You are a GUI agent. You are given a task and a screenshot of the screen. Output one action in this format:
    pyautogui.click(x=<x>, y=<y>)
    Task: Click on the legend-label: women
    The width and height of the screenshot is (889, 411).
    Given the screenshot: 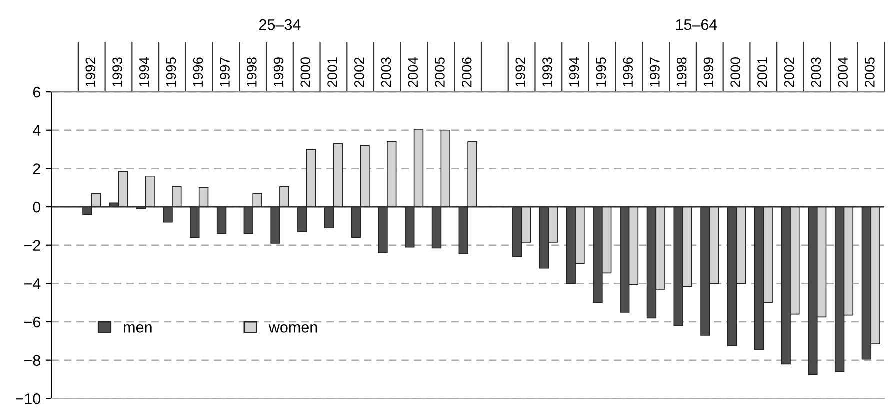 What is the action you would take?
    pyautogui.click(x=293, y=328)
    